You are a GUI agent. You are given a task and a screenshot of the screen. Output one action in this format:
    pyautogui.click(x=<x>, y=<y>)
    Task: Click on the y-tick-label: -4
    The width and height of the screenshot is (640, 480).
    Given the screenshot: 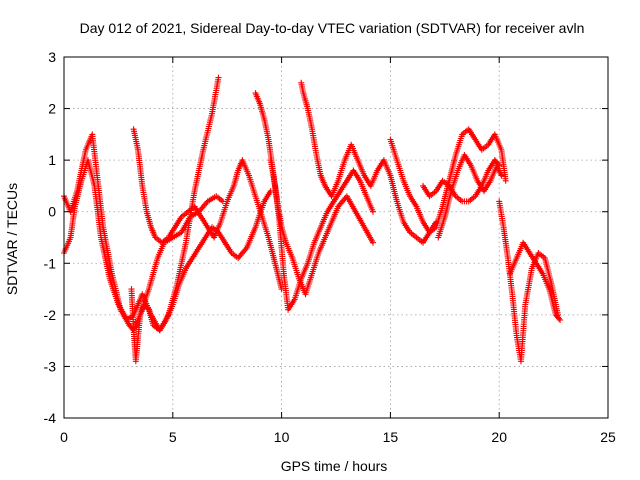 What is the action you would take?
    pyautogui.click(x=50, y=418)
    